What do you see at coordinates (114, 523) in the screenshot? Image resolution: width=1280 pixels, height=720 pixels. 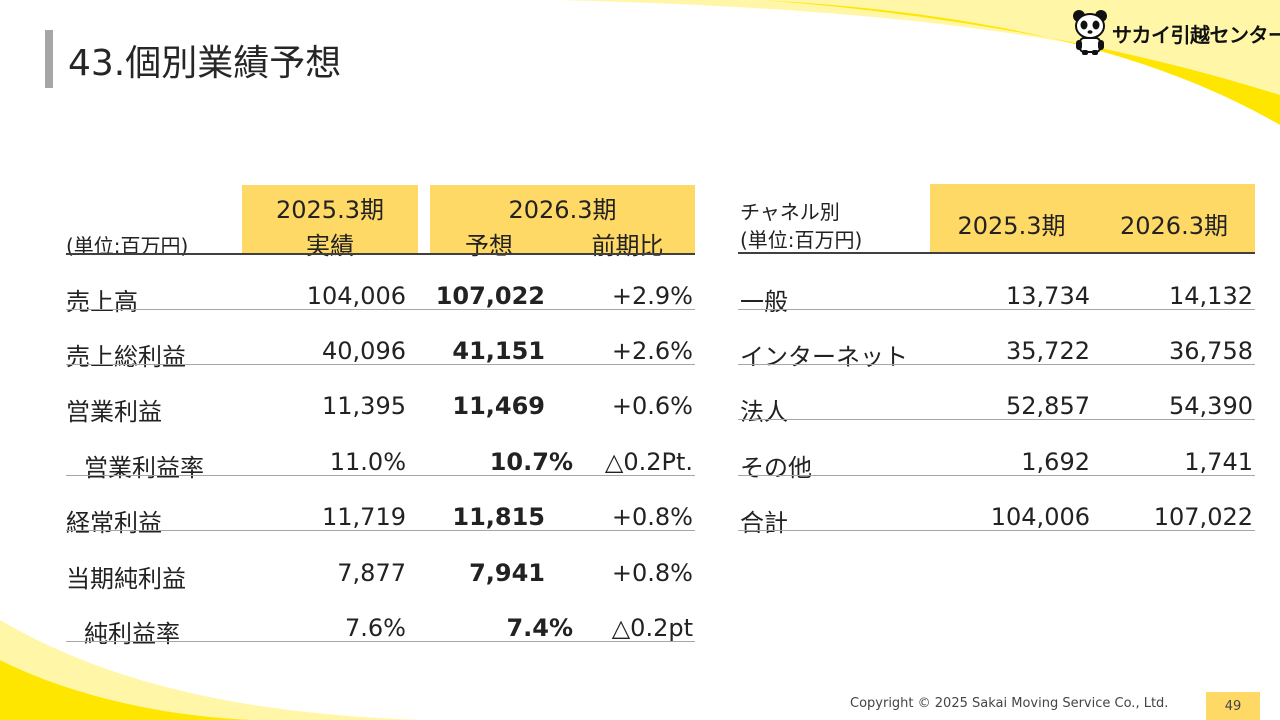 I see `row-label: 経常利益` at bounding box center [114, 523].